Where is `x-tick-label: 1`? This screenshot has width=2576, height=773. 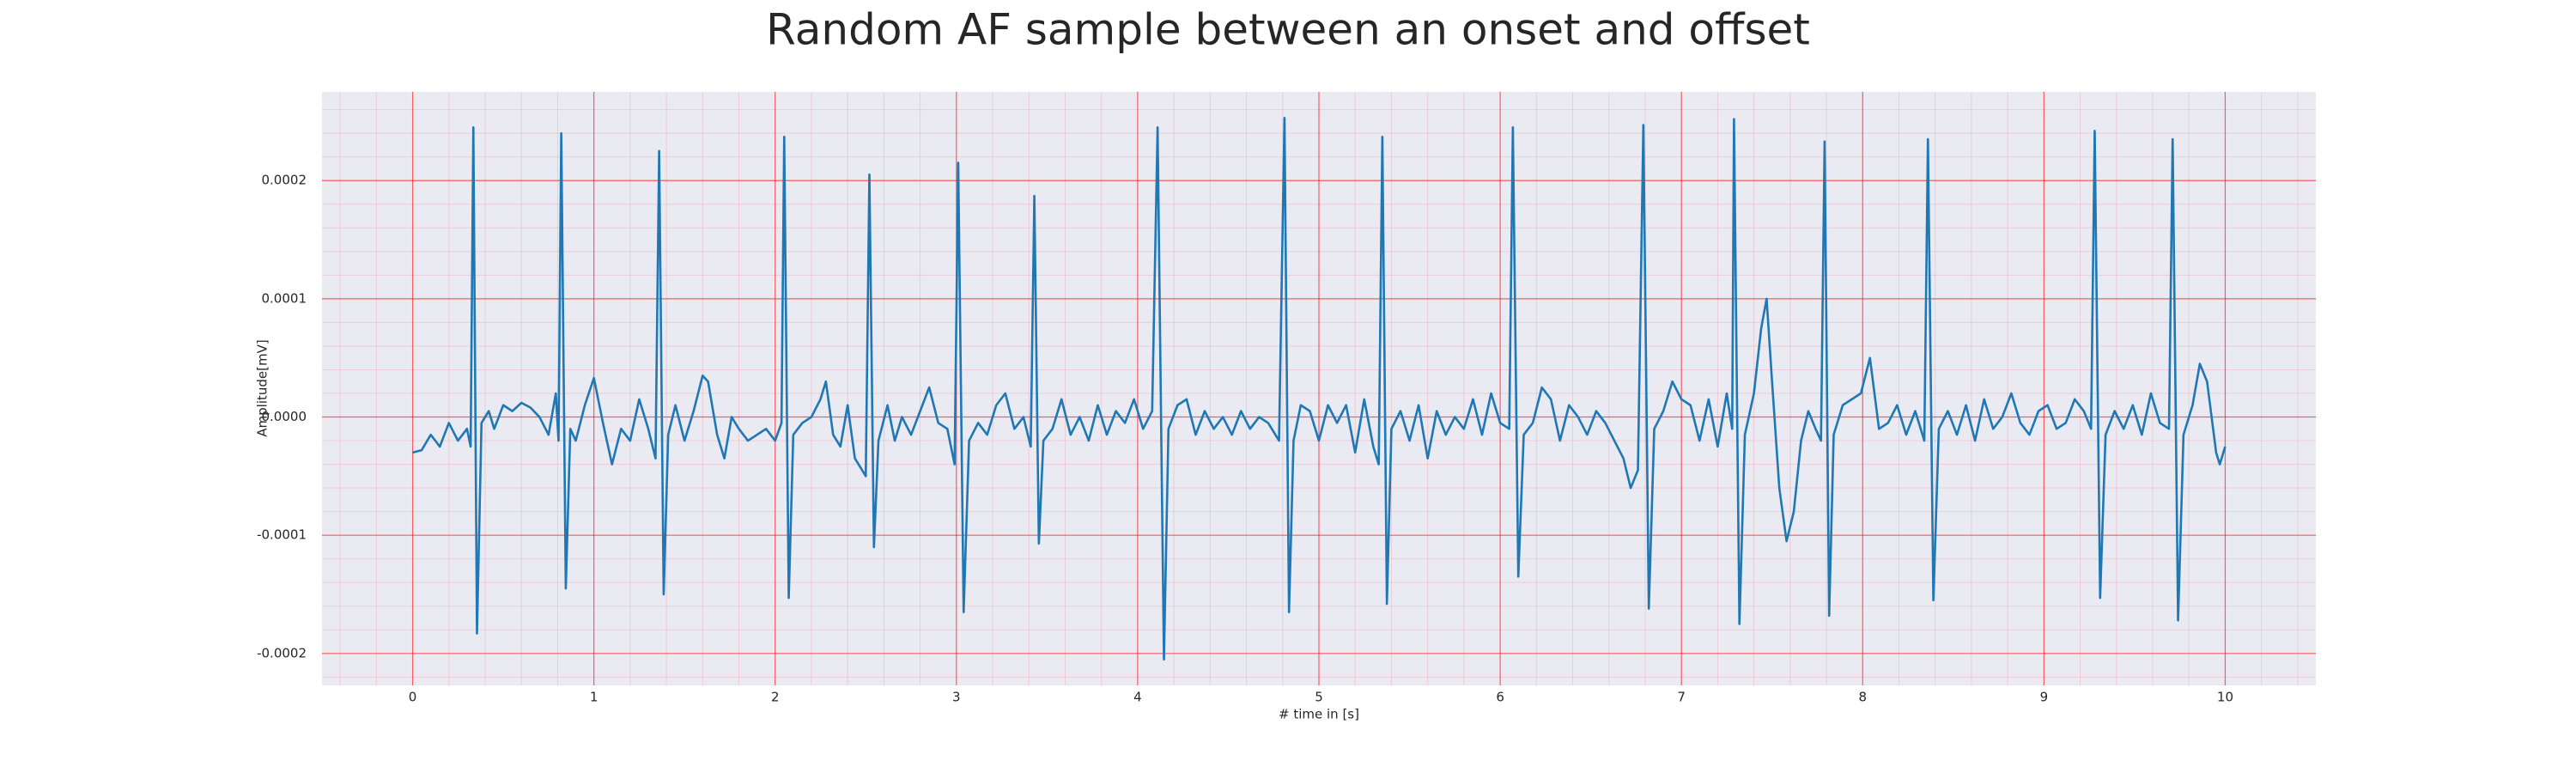 x-tick-label: 1 is located at coordinates (594, 697).